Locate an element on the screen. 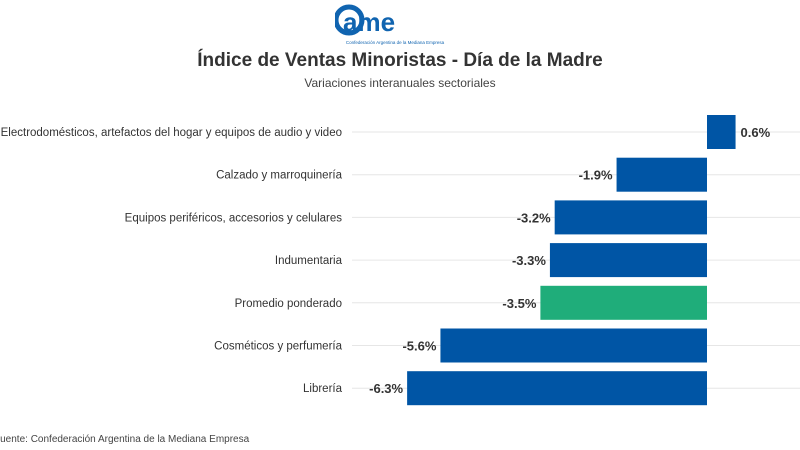 The height and width of the screenshot is (450, 800). data-label: -3.3% is located at coordinates (529, 260).